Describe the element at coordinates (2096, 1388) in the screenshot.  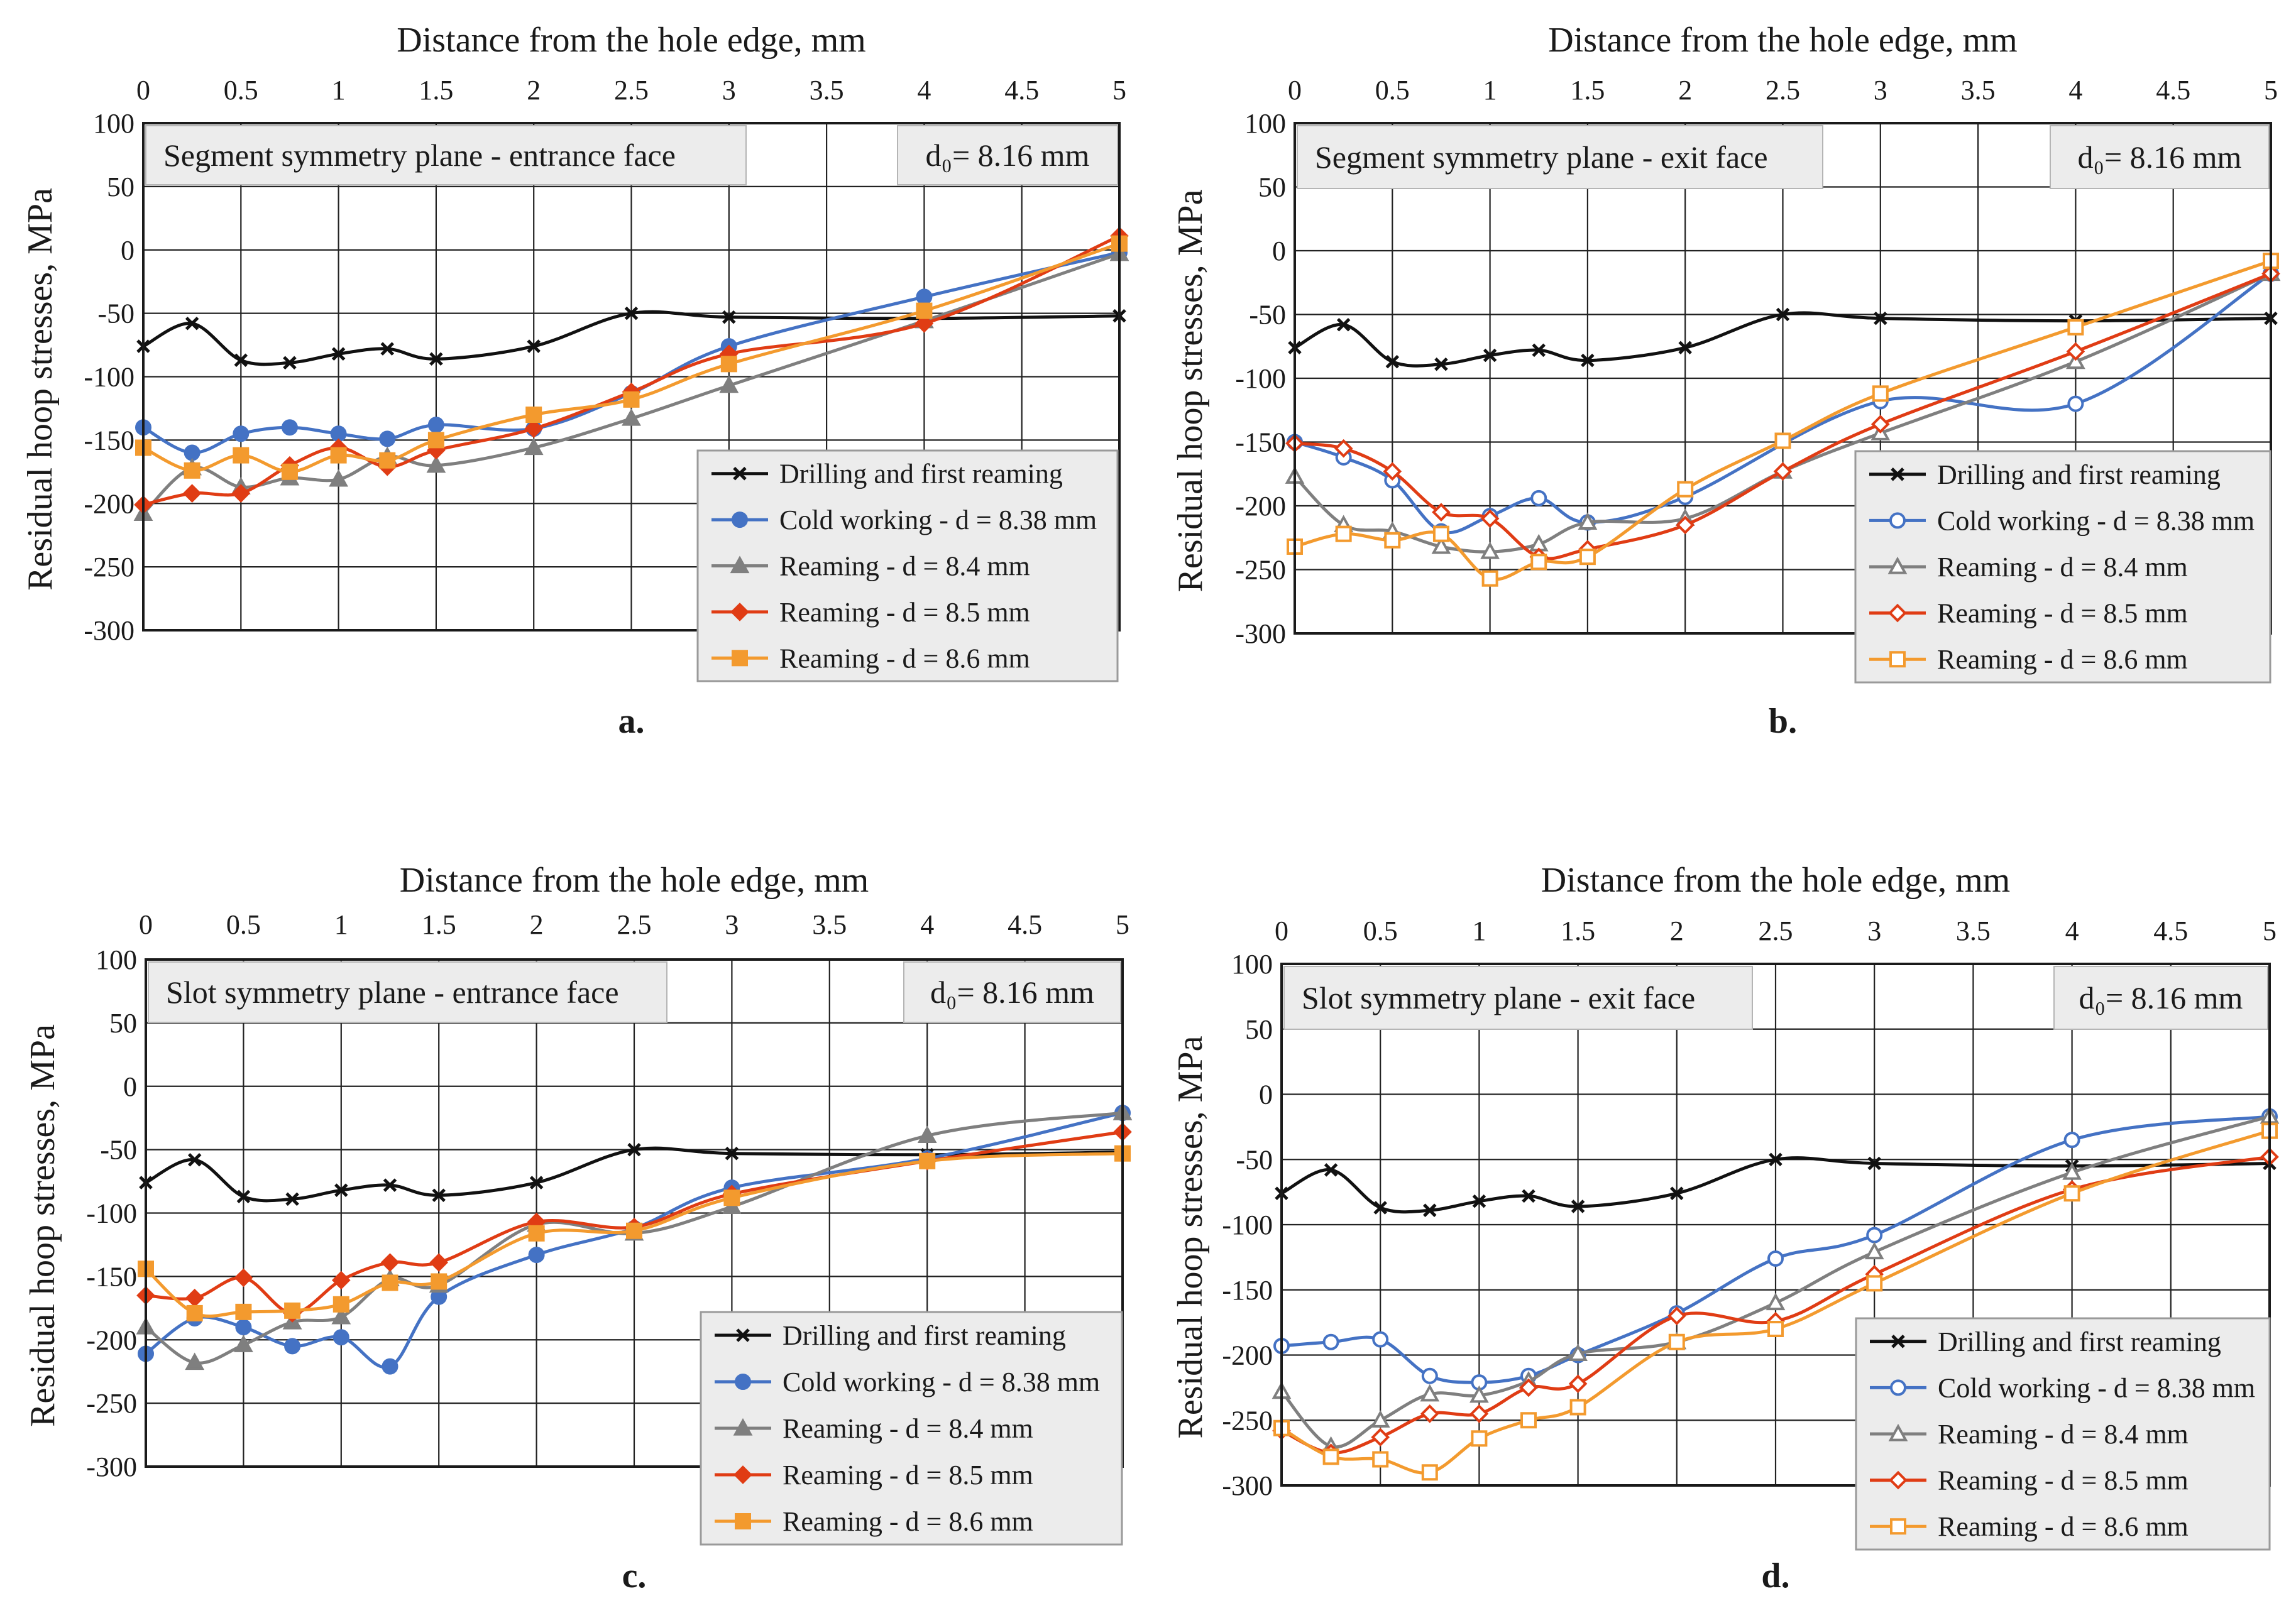
I see `legend-label: Cold working - d = 8.38 mm` at that location.